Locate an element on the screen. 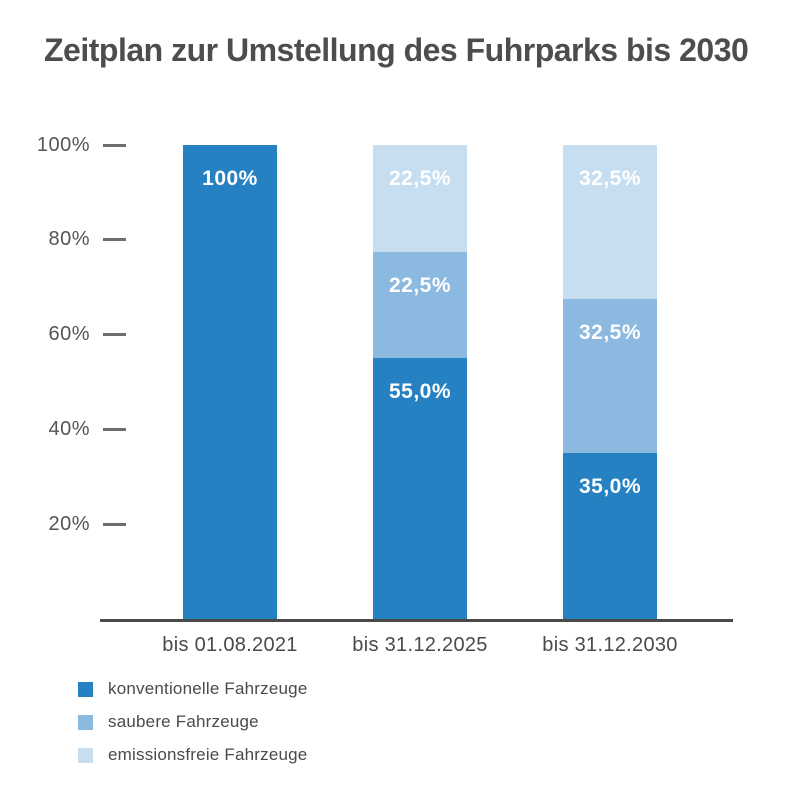 The image size is (800, 800). legend-item: konventionelle Fahrzeuge is located at coordinates (193, 688).